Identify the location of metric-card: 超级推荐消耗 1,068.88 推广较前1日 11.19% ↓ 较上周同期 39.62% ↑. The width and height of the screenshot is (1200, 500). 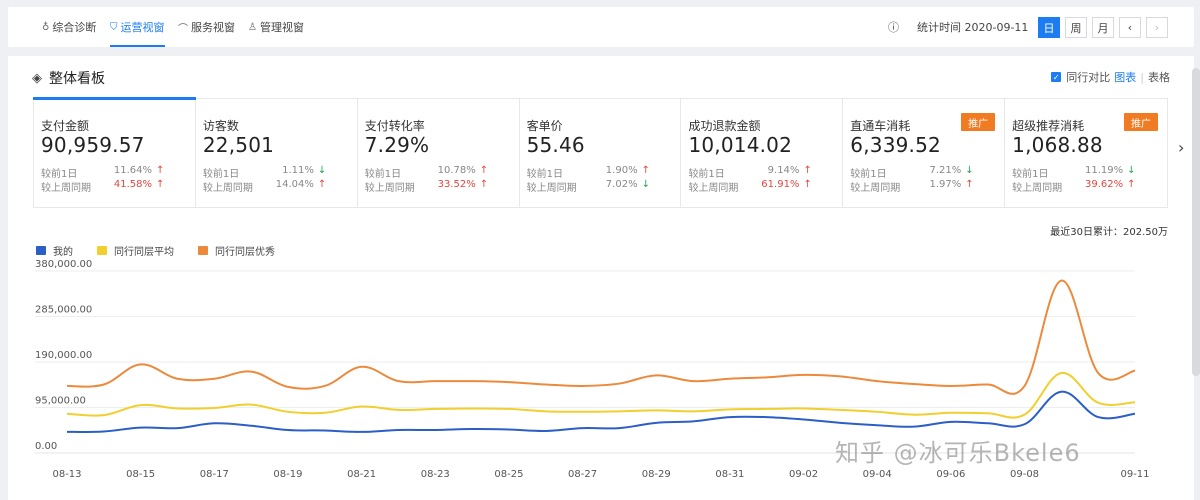
(1086, 153).